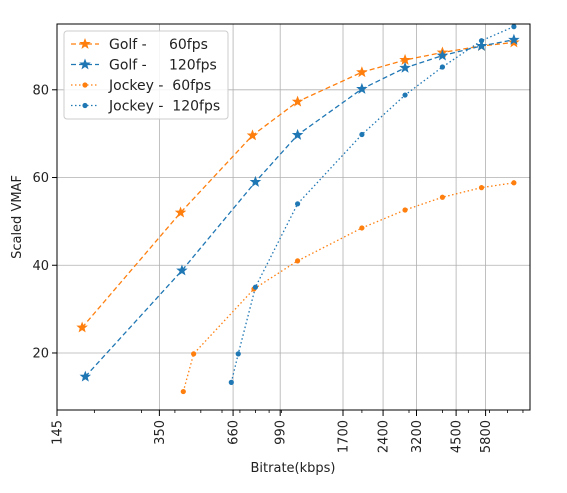 Image resolution: width=567 pixels, height=493 pixels. What do you see at coordinates (234, 432) in the screenshot?
I see `x-tick-label: 660` at bounding box center [234, 432].